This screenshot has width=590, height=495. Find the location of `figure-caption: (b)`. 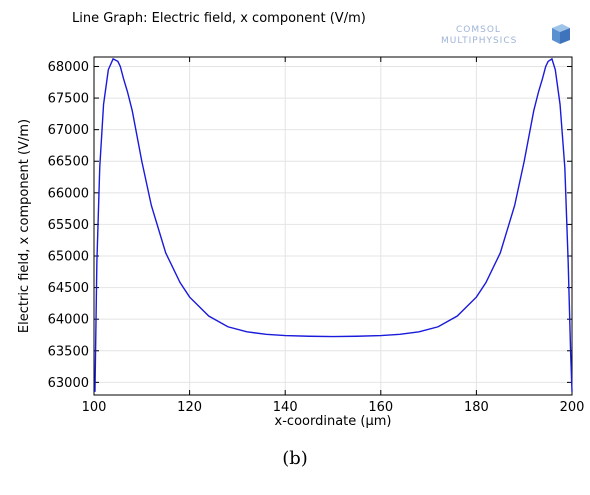

figure-caption: (b) is located at coordinates (295, 458).